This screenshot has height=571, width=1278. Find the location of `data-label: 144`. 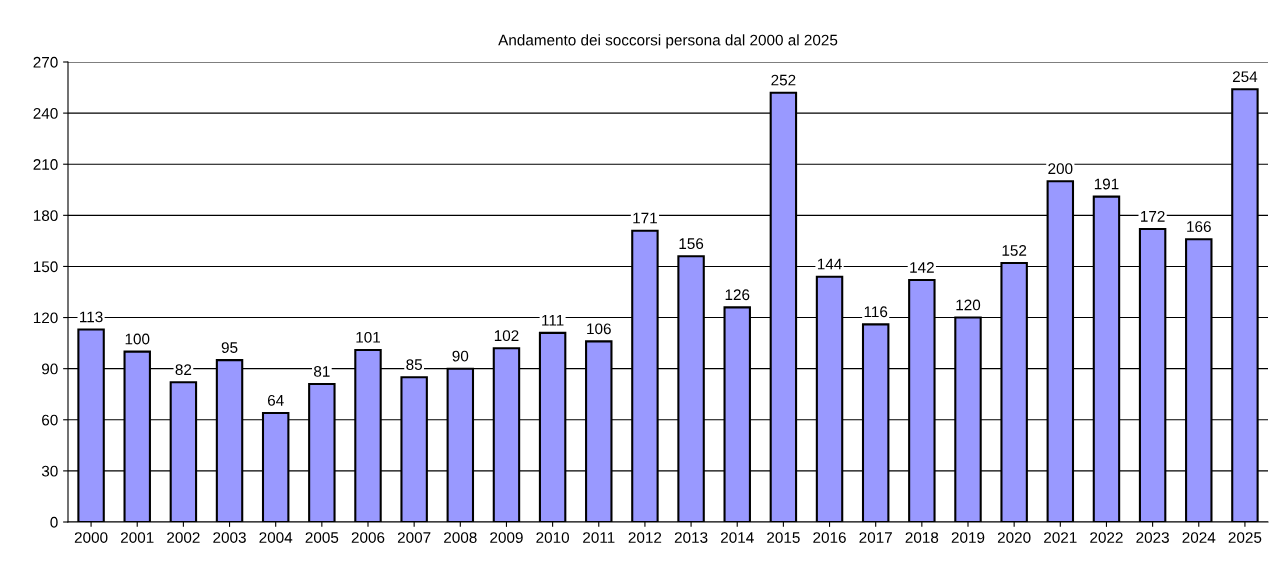

data-label: 144 is located at coordinates (829, 264).